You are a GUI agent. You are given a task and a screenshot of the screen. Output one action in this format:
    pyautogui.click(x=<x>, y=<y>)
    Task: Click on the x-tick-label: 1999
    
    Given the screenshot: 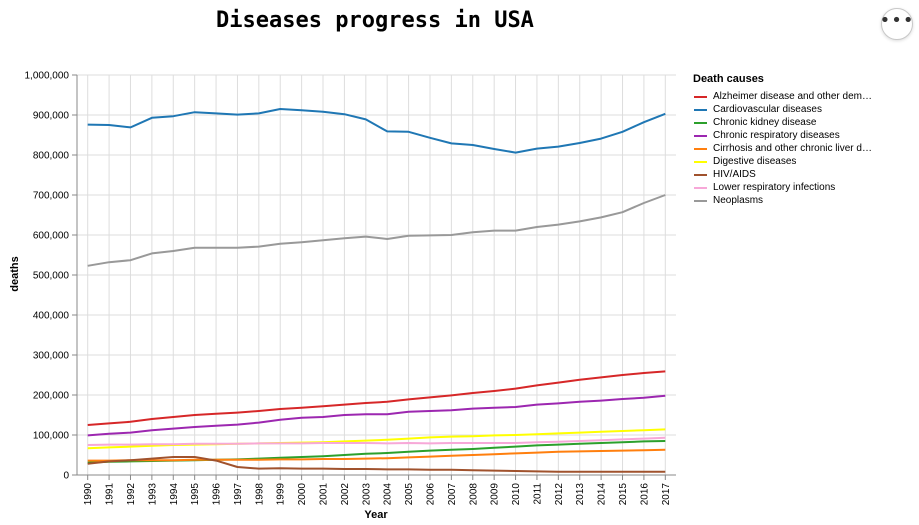 What is the action you would take?
    pyautogui.click(x=281, y=494)
    